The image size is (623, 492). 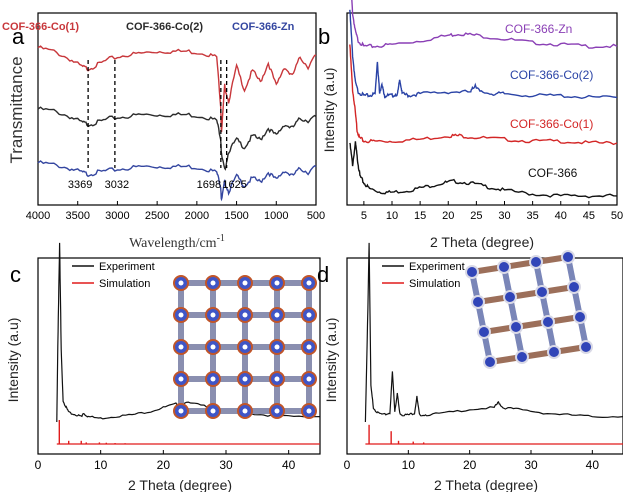 What do you see at coordinates (221, 238) in the screenshot?
I see `panel-a-xlabel-sup: -1` at bounding box center [221, 238].